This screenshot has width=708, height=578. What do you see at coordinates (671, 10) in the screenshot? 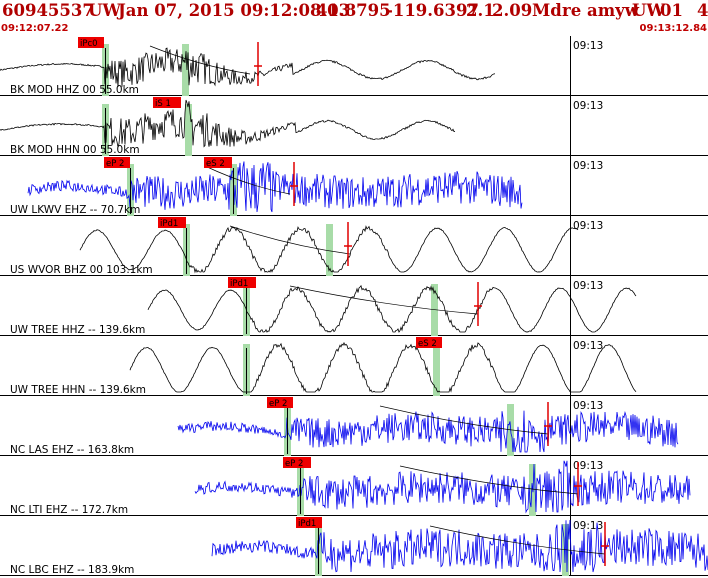
I see `event-version: 01` at bounding box center [671, 10].